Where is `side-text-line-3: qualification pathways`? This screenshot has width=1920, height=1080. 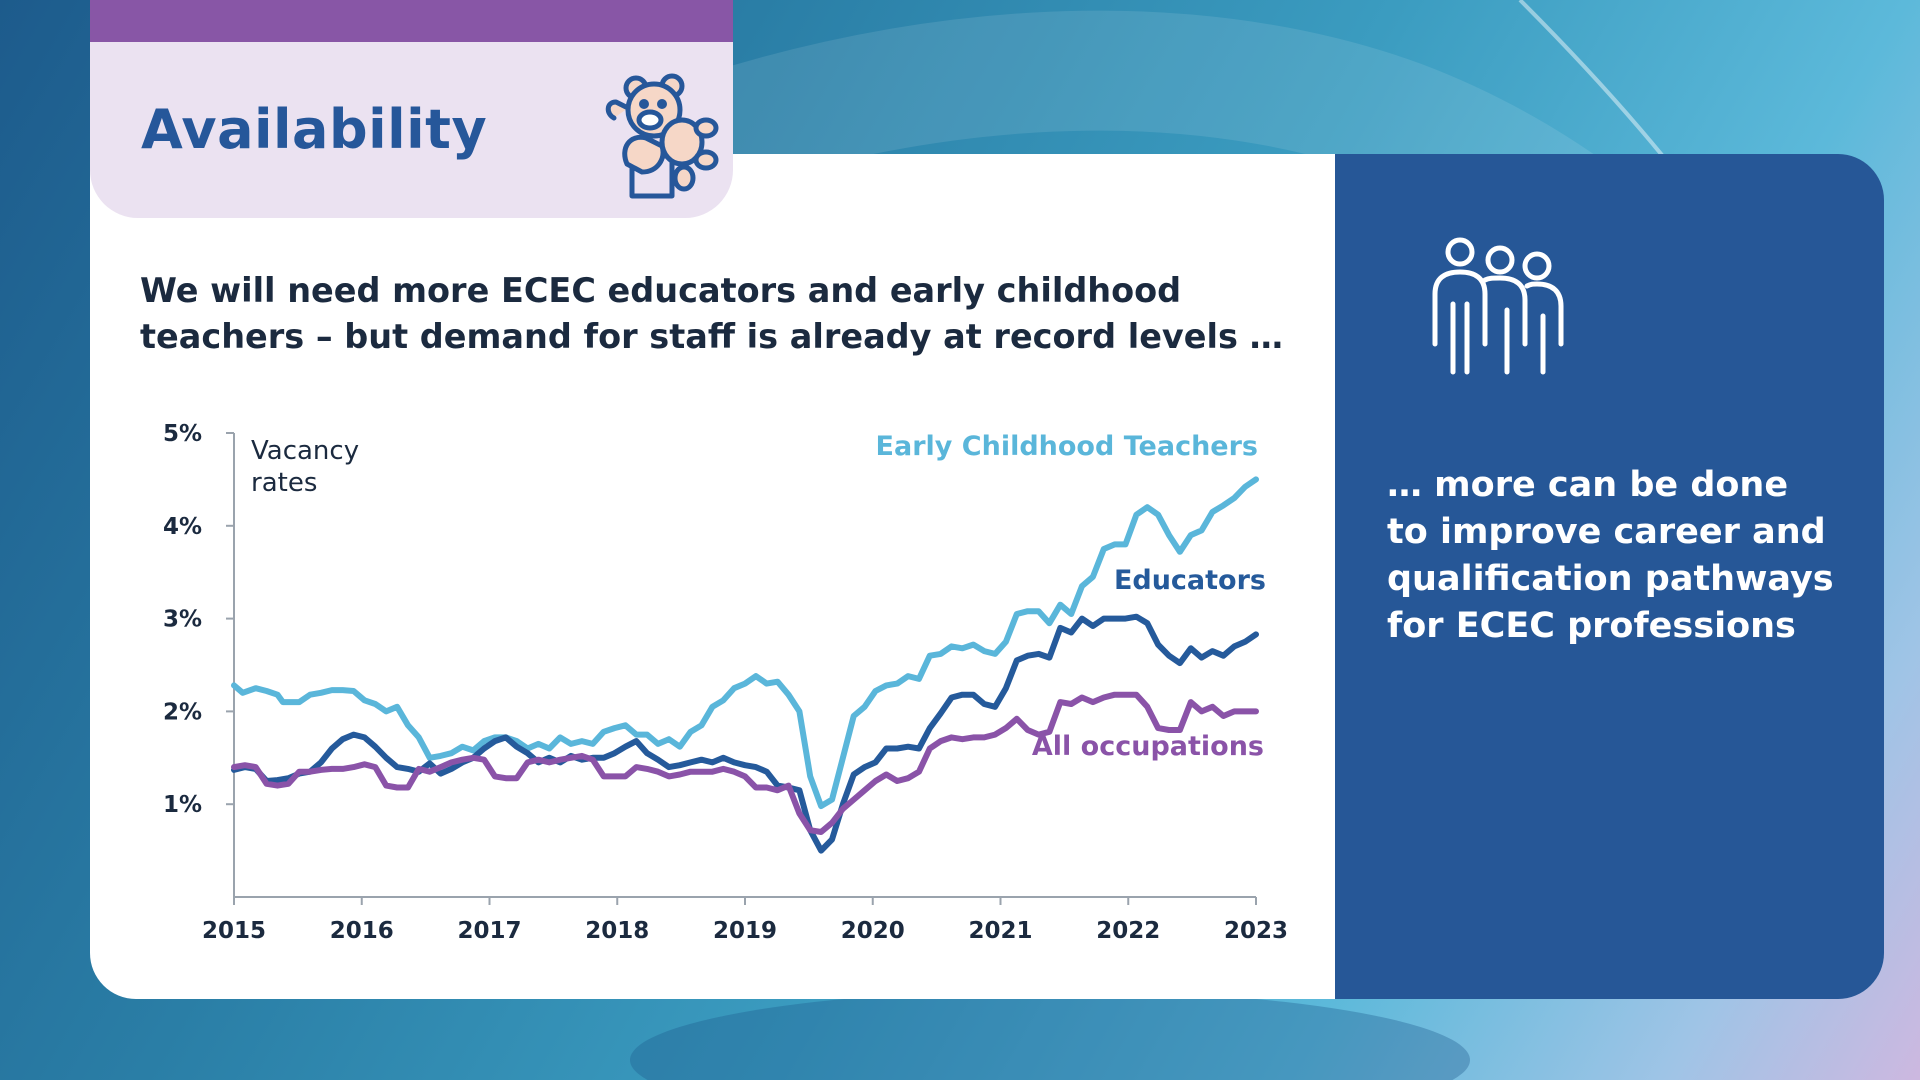 side-text-line-3: qualification pathways is located at coordinates (1610, 579).